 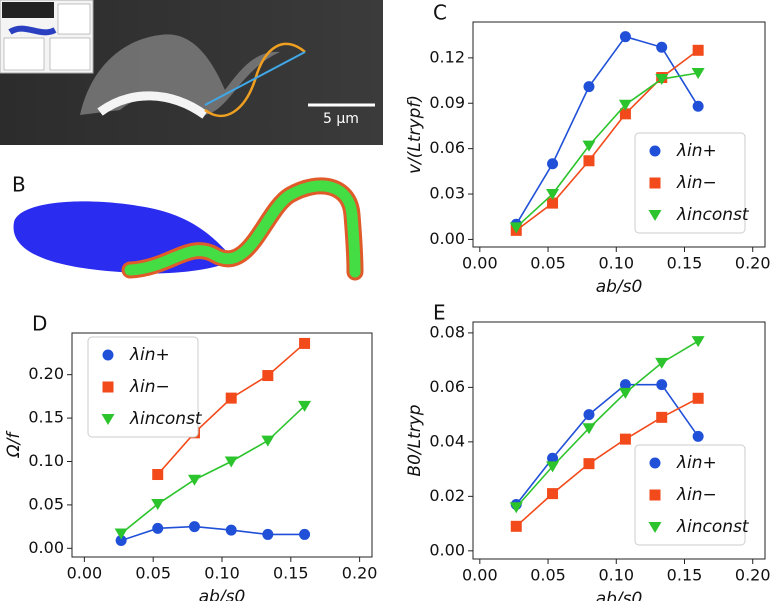 What do you see at coordinates (191, 72) in the screenshot?
I see `panel-a-image: 5 µm` at bounding box center [191, 72].